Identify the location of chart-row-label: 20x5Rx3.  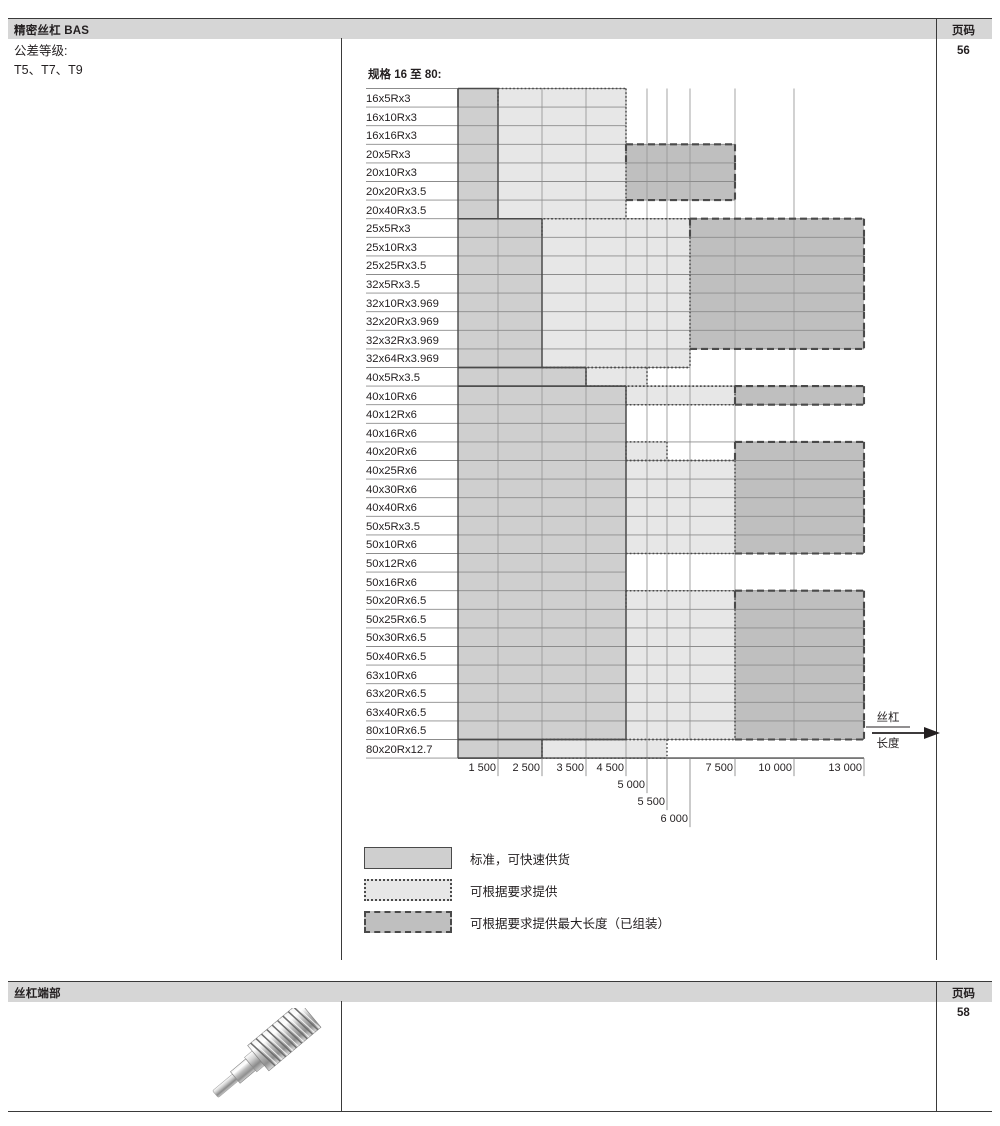
(388, 154).